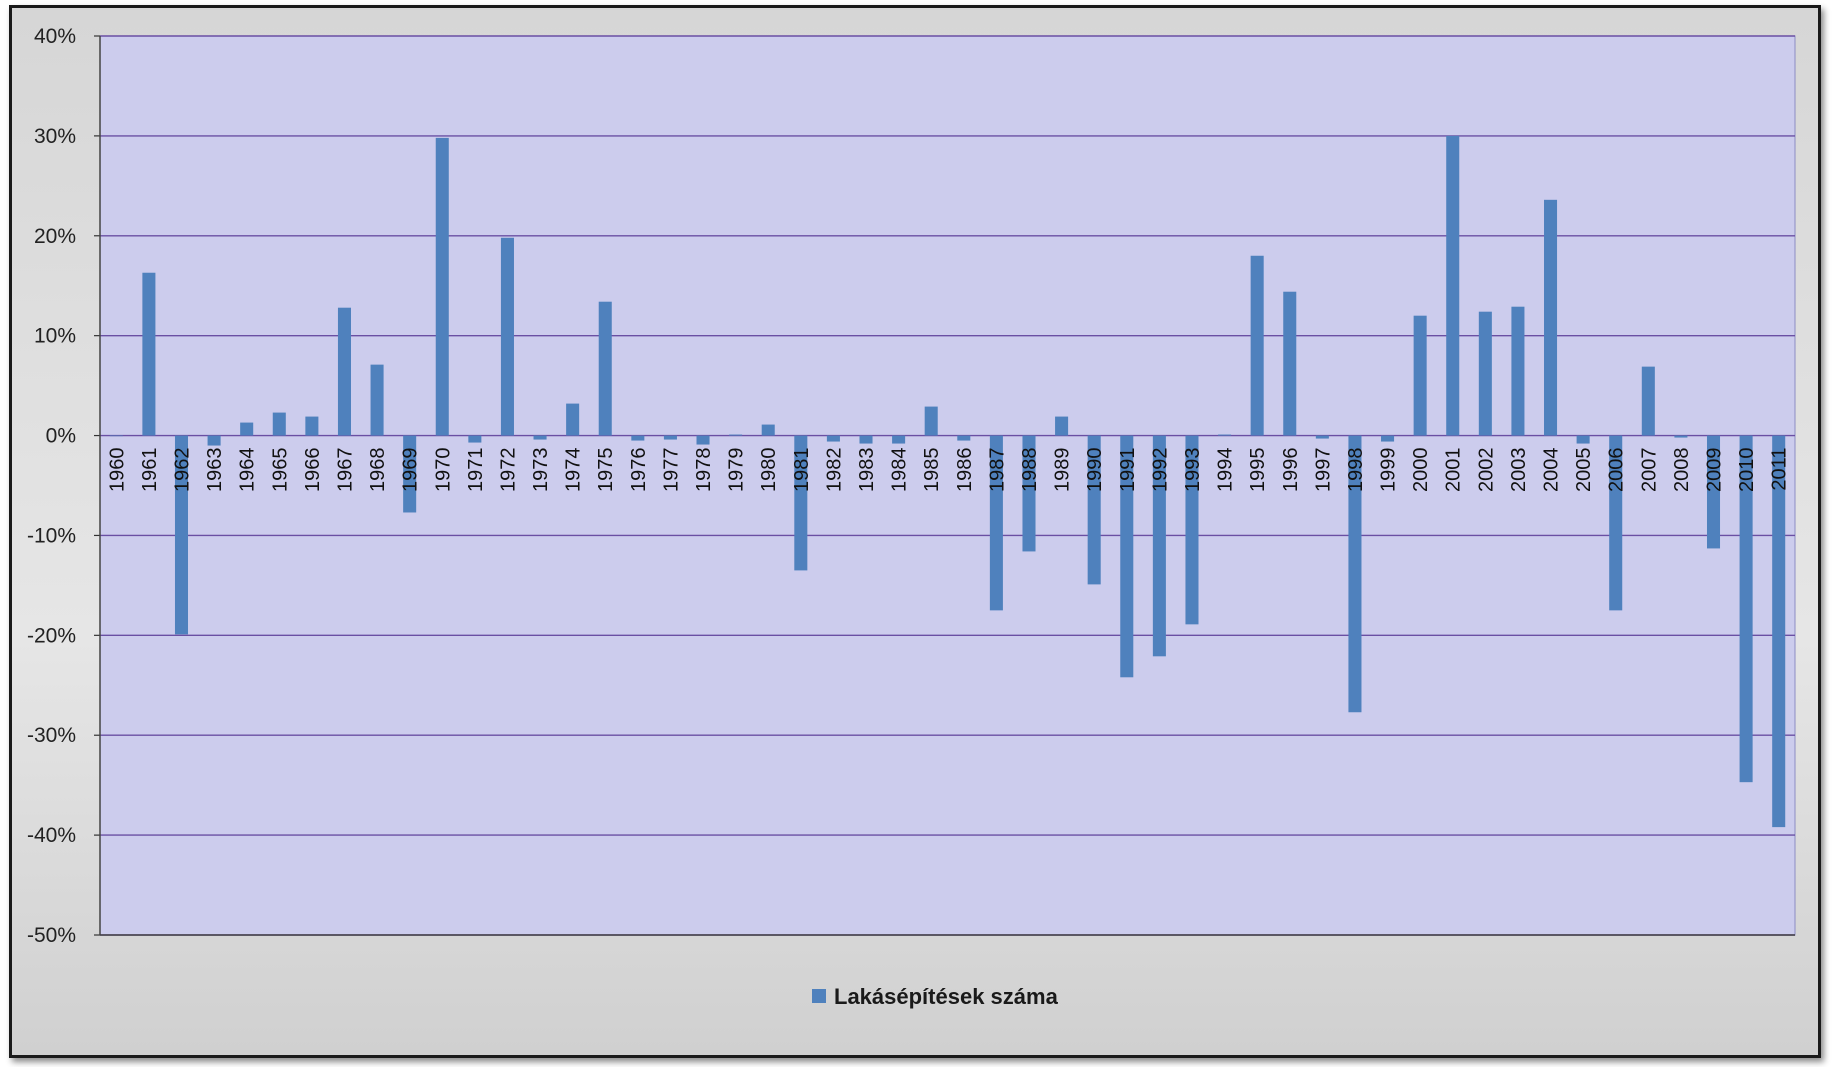  What do you see at coordinates (737, 470) in the screenshot?
I see `x-tick-label: 1979` at bounding box center [737, 470].